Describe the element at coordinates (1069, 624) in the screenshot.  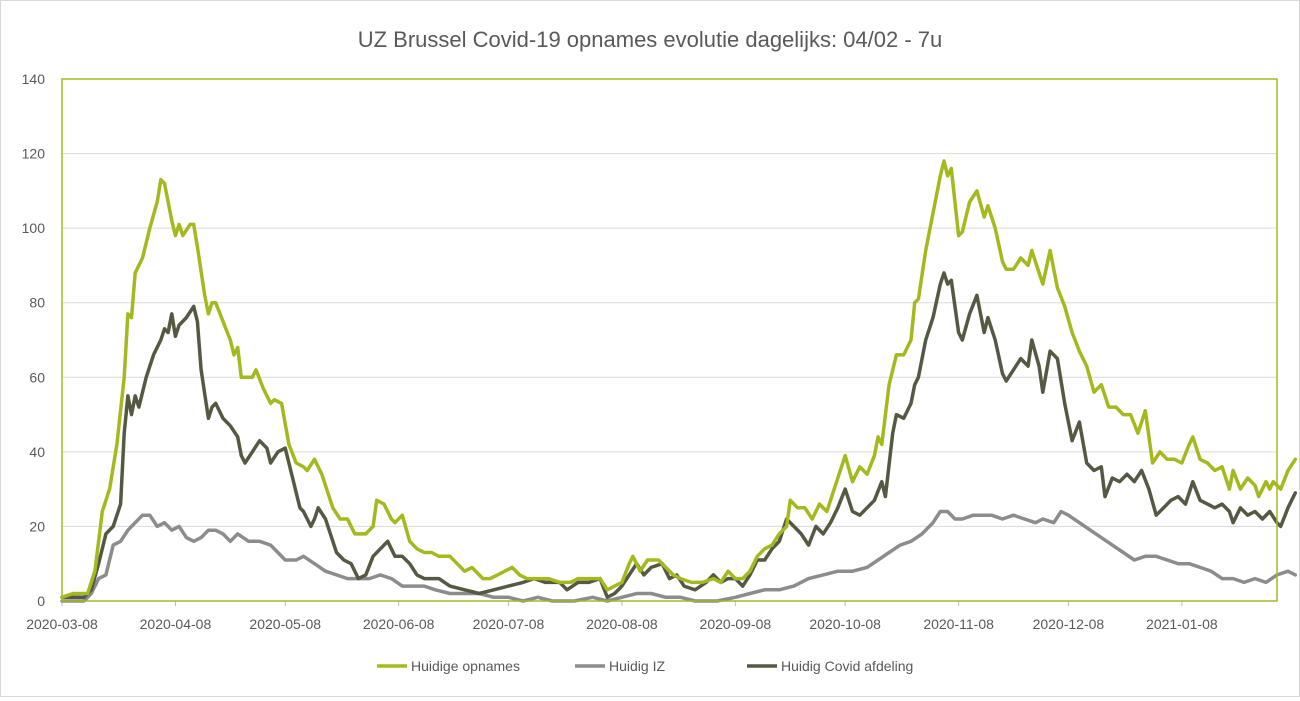
I see `x-tick-label: 2020-12-08` at that location.